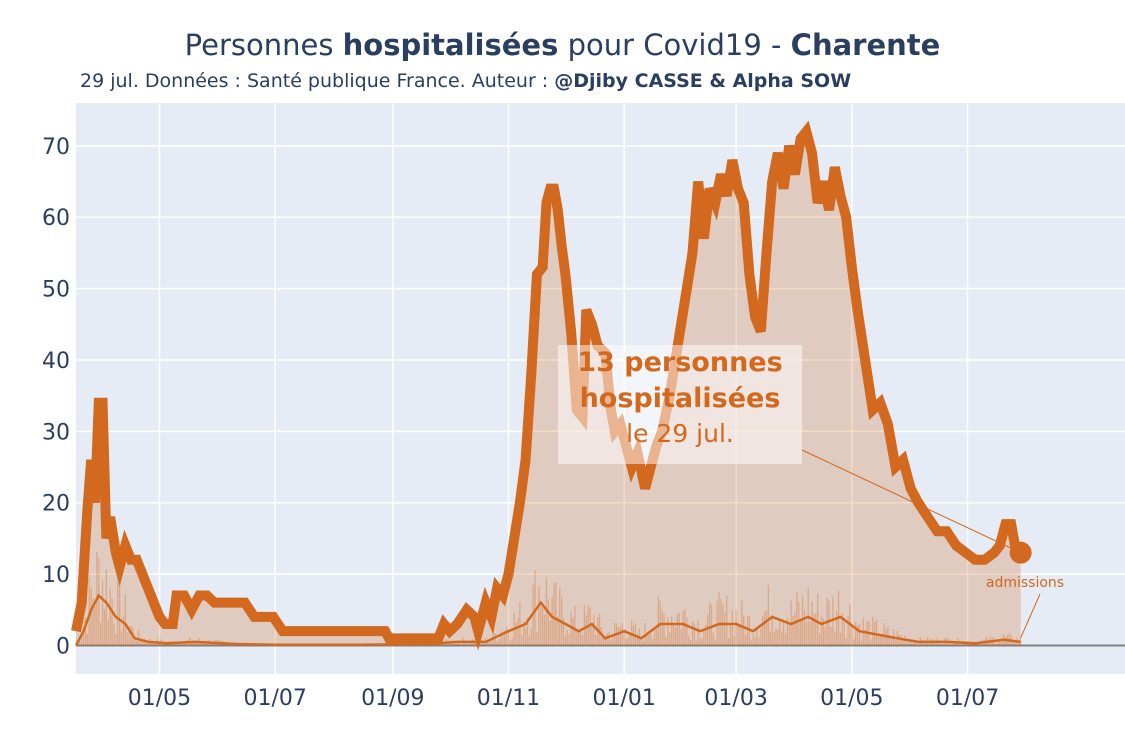 This screenshot has height=750, width=1125. Describe the element at coordinates (56, 575) in the screenshot. I see `y-tick-label: 10` at that location.